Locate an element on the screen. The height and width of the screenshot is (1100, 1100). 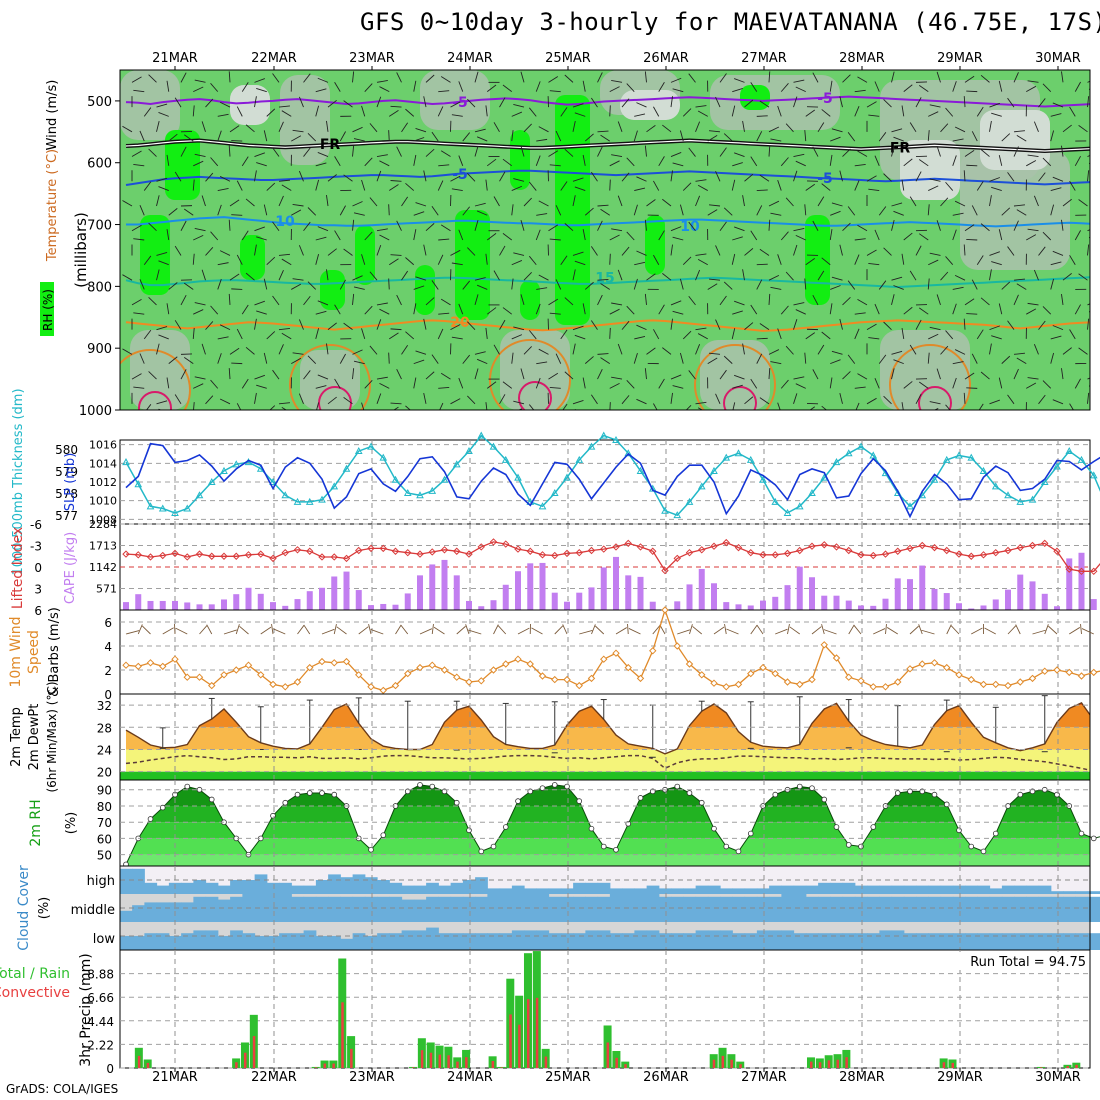
temp-band-fill is located at coordinates (608, 738).